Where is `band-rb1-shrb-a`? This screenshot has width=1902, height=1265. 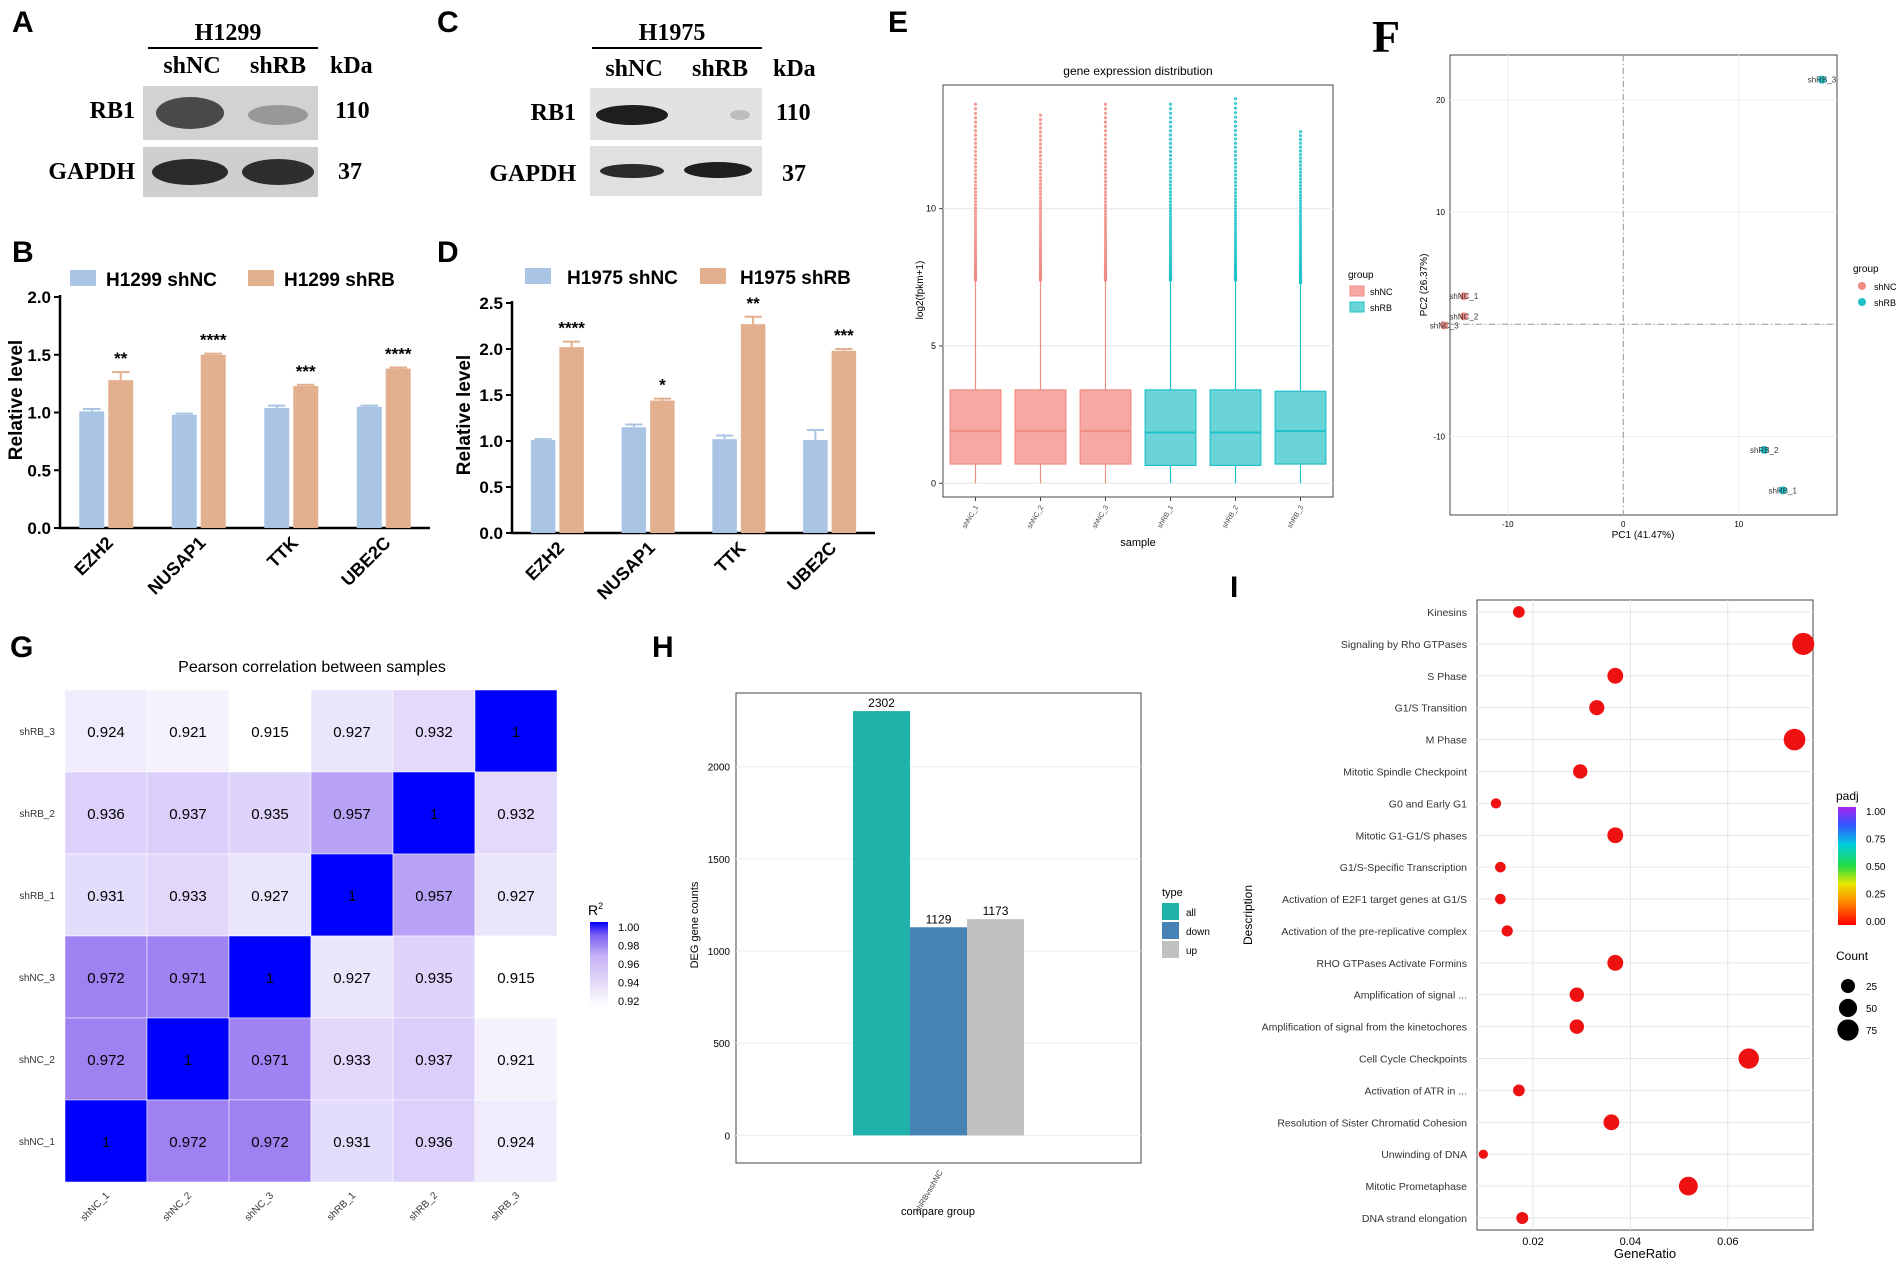
band-rb1-shrb-a is located at coordinates (278, 115).